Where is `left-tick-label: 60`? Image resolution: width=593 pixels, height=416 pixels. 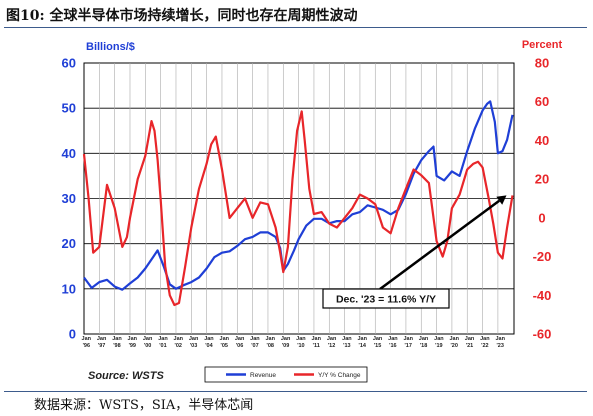
left-tick-label: 60 is located at coordinates (69, 63).